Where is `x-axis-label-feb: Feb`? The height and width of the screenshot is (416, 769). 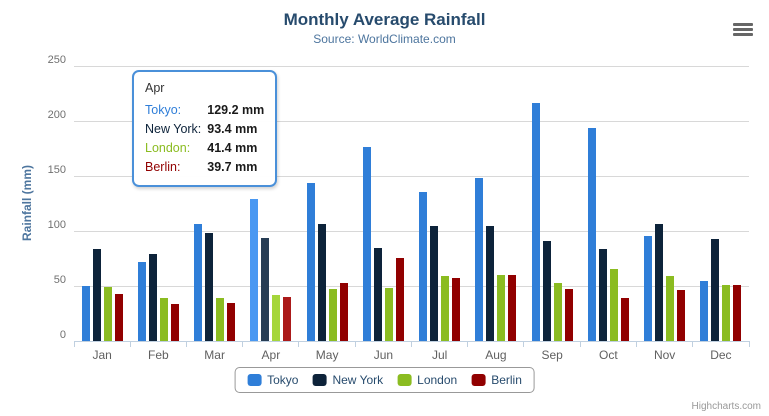
x-axis-label-feb: Feb is located at coordinates (158, 355).